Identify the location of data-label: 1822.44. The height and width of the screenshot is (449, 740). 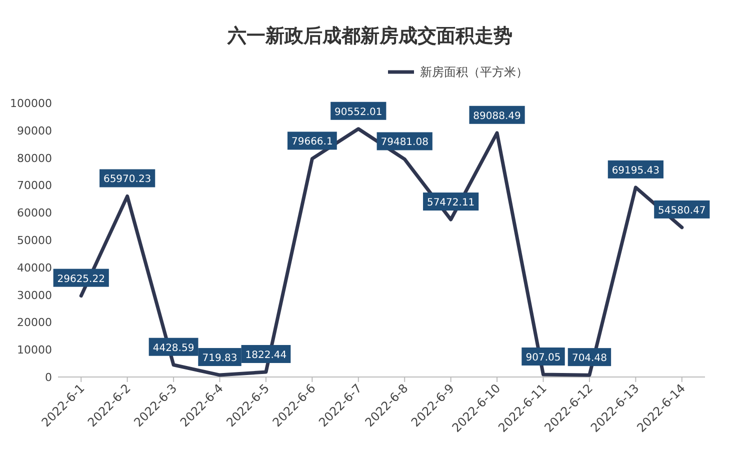
(266, 356).